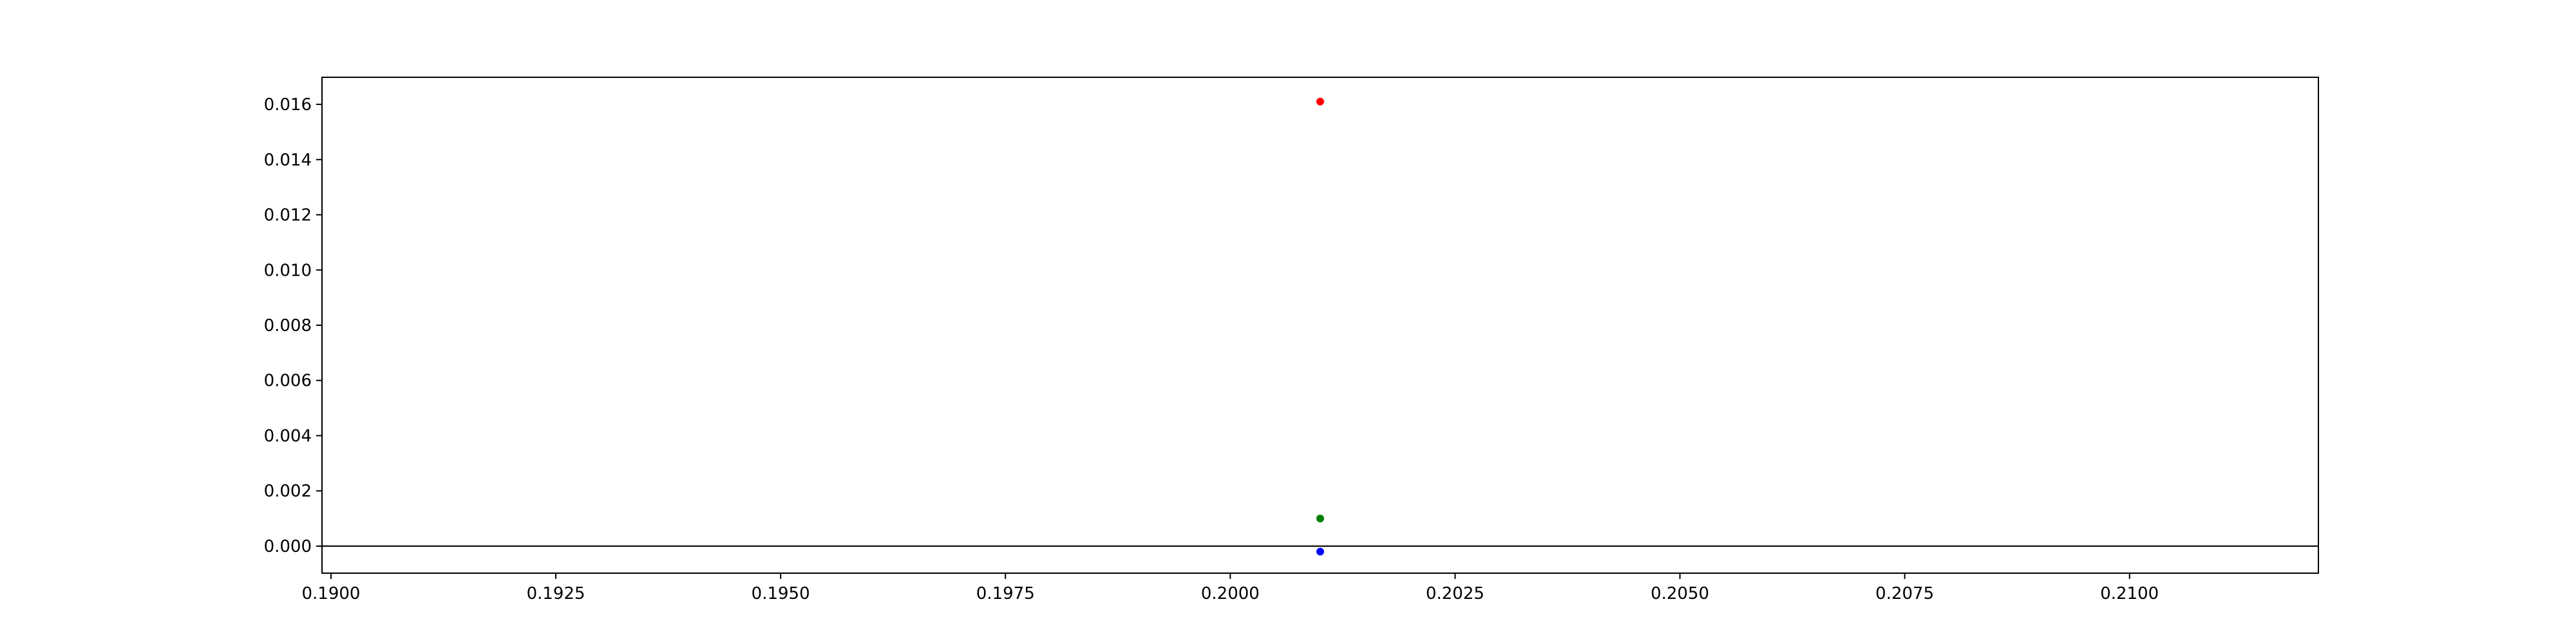  Describe the element at coordinates (288, 160) in the screenshot. I see `y-tick-label: 0.014` at that location.